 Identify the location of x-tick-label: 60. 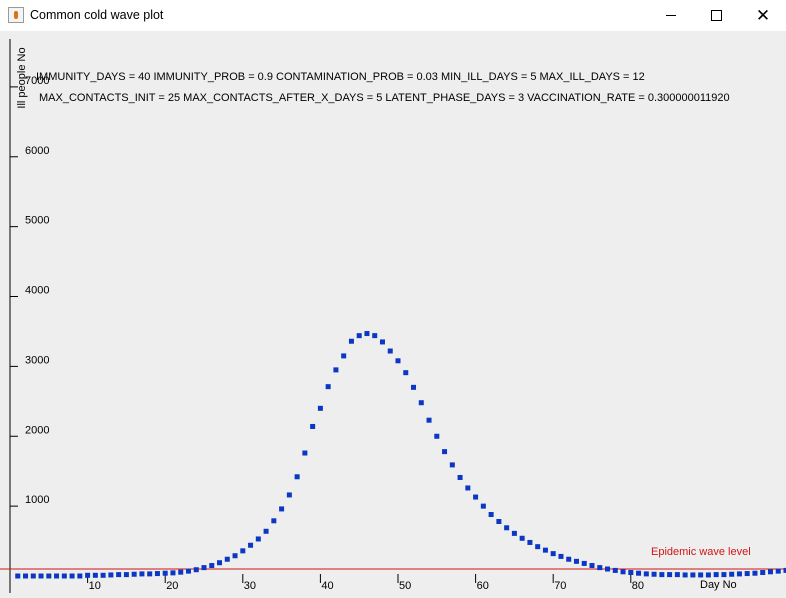
(483, 586).